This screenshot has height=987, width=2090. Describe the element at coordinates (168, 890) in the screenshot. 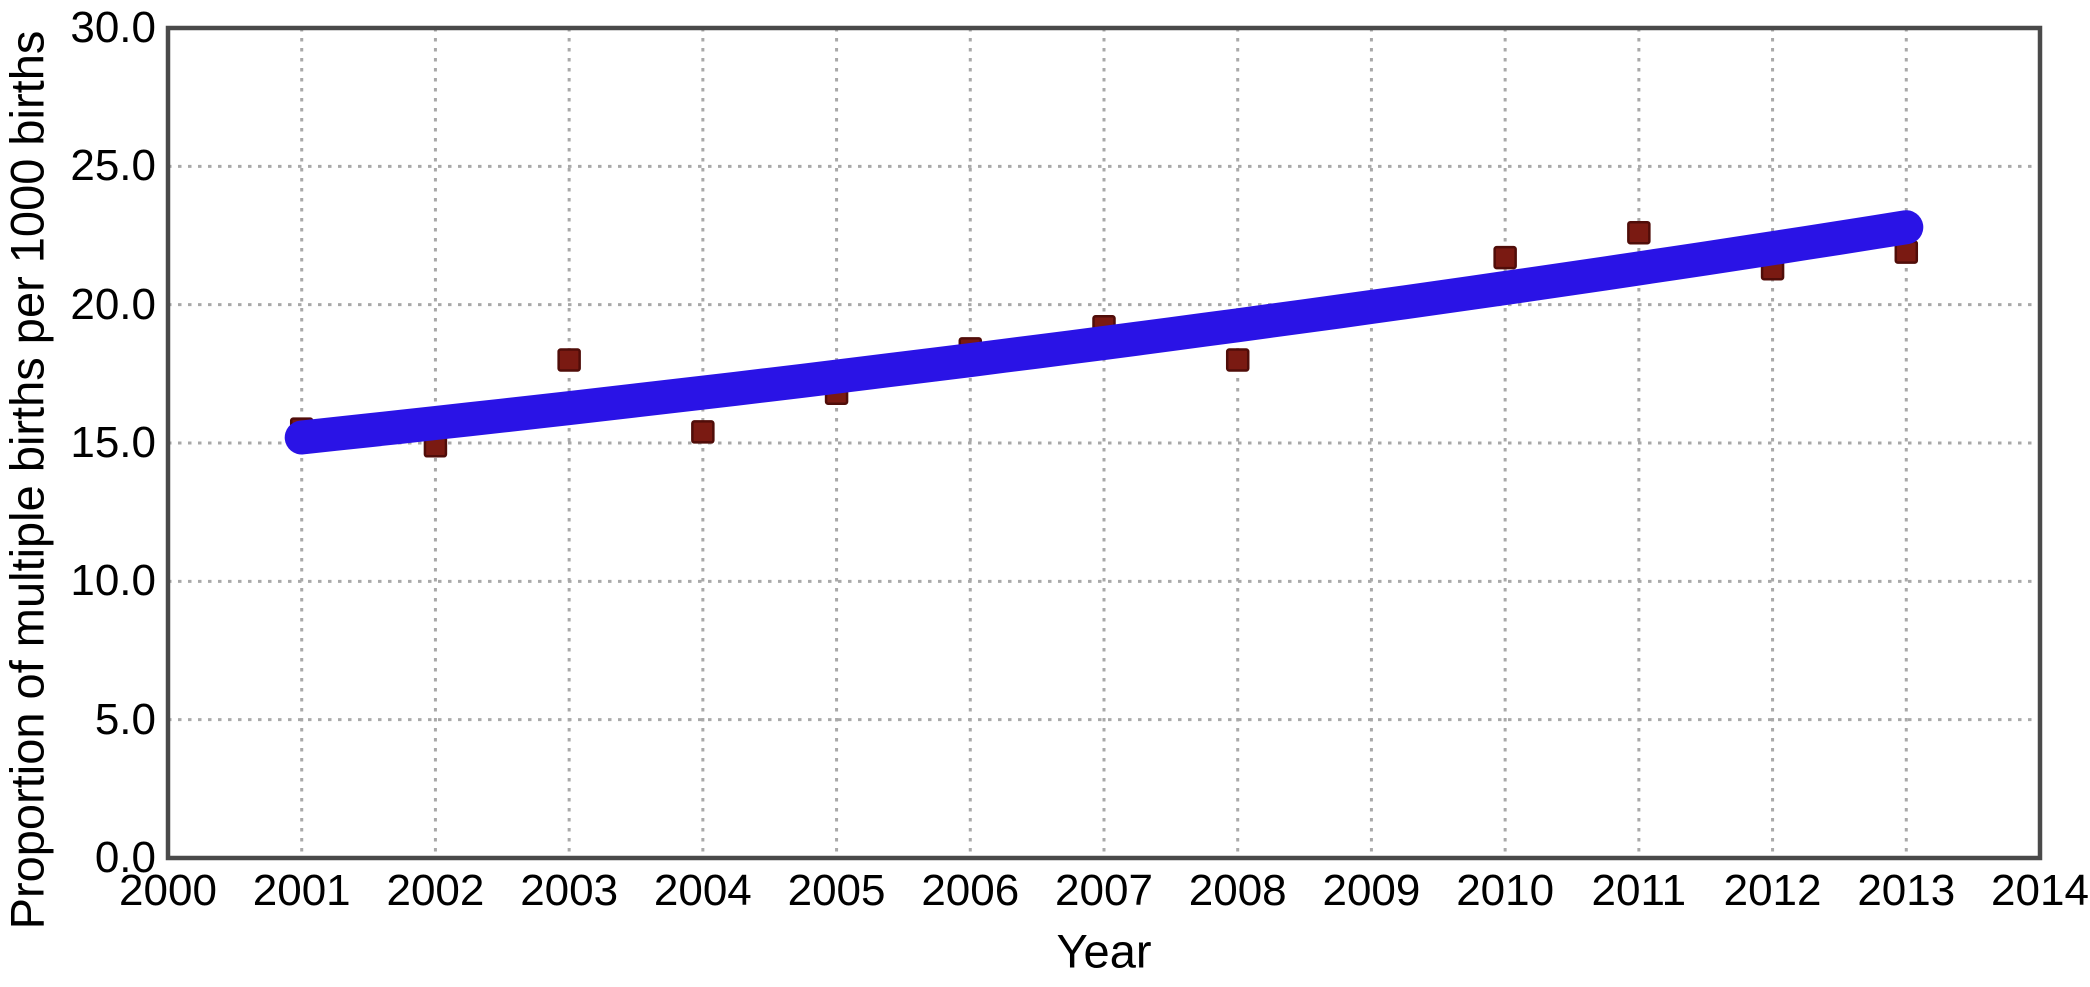

I see `x-tick-label: 2000` at that location.